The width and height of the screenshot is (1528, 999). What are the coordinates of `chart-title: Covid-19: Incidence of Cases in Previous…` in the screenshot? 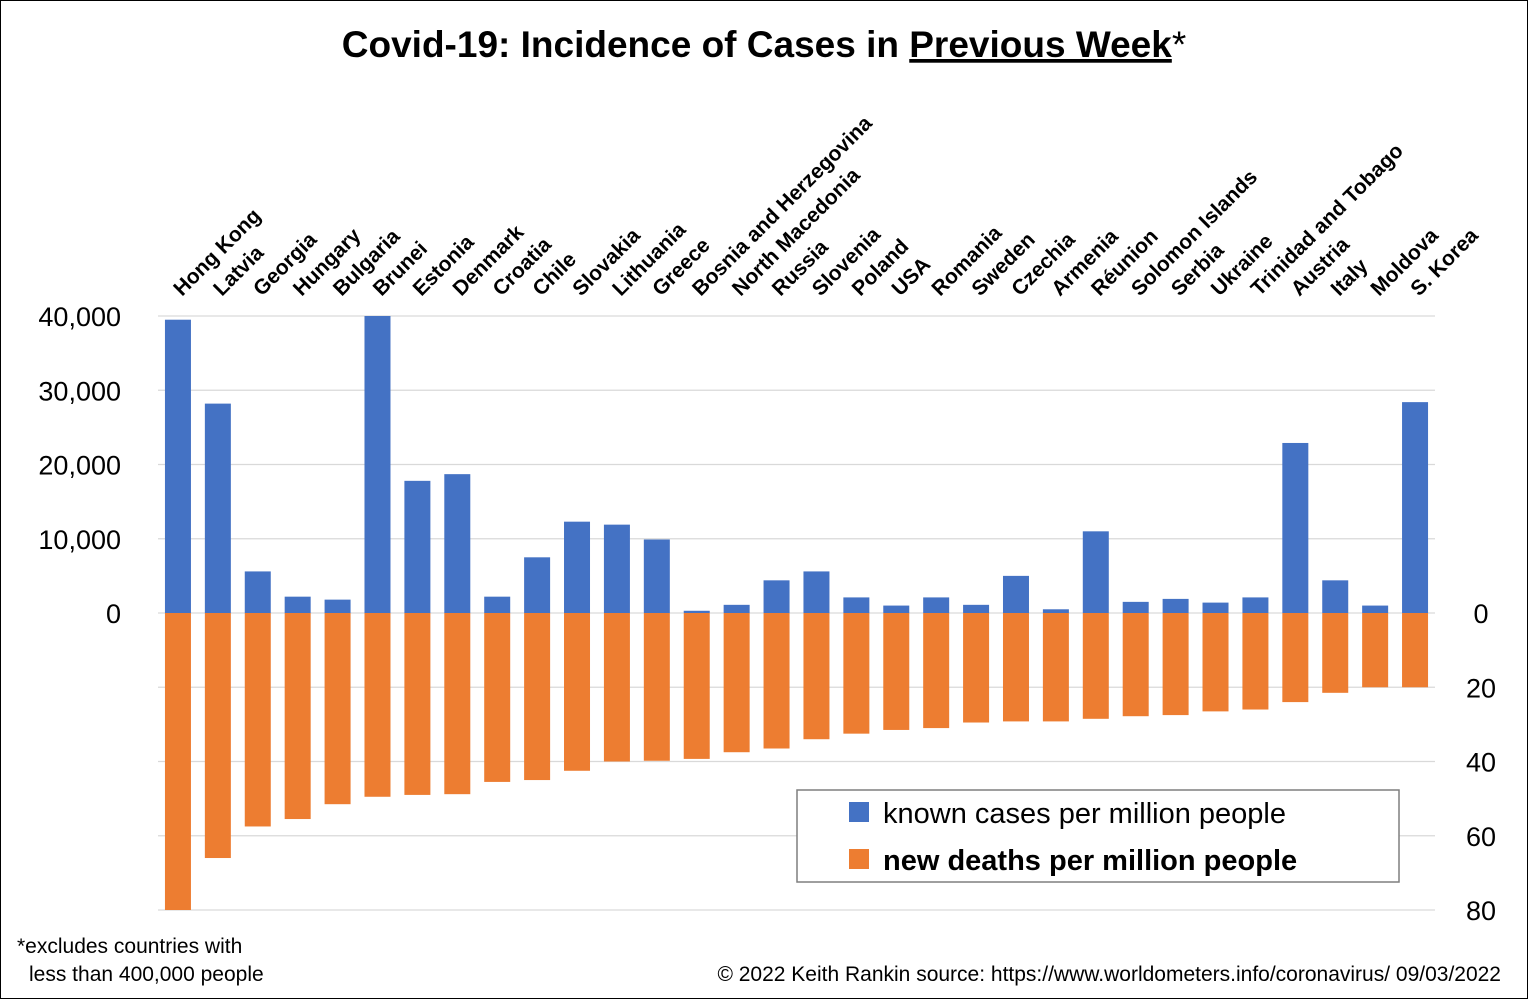 It's located at (764, 44).